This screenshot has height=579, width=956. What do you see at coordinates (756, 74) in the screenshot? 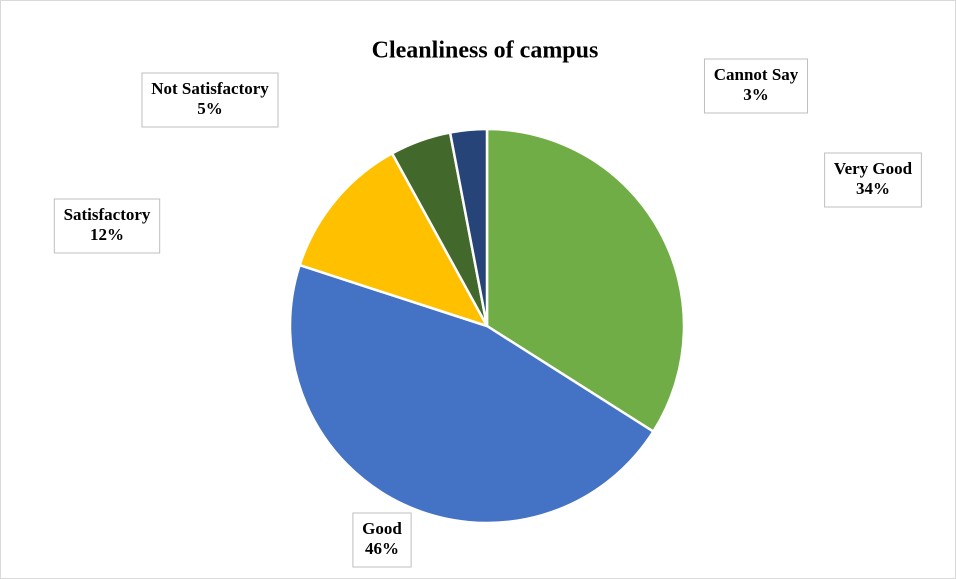
I see `data-label-name: Cannot Say` at bounding box center [756, 74].